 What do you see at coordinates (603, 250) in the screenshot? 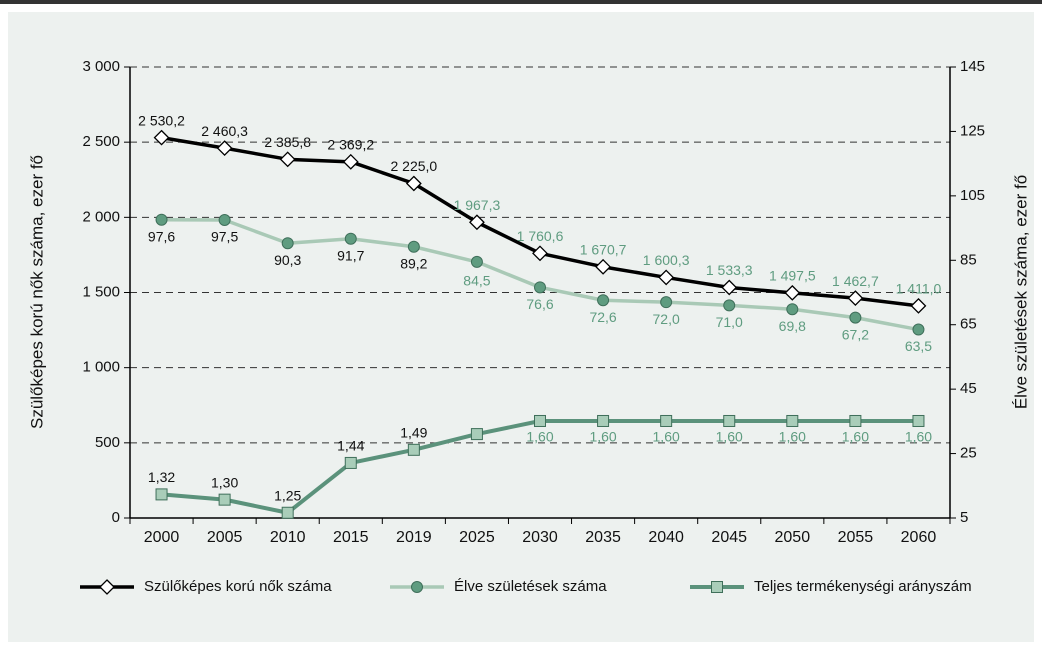
I see `data-label: 1 670,7` at bounding box center [603, 250].